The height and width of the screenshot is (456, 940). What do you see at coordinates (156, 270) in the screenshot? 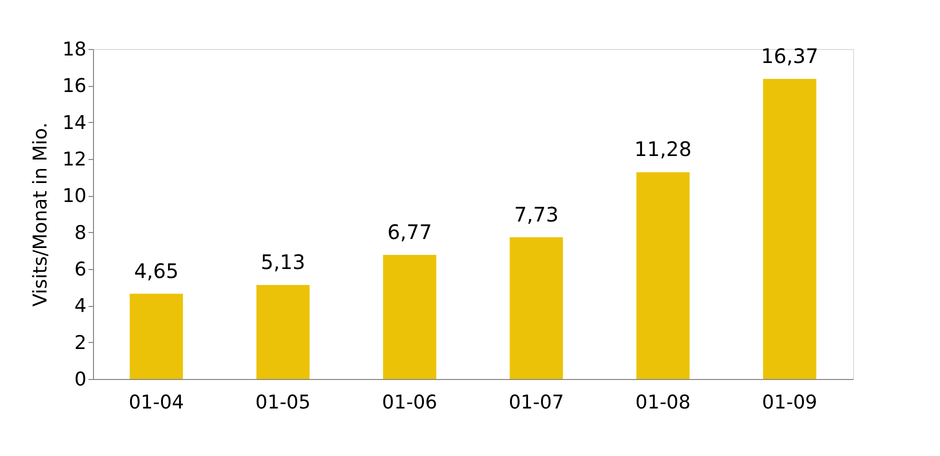
I see `data-label: 4,65` at bounding box center [156, 270].